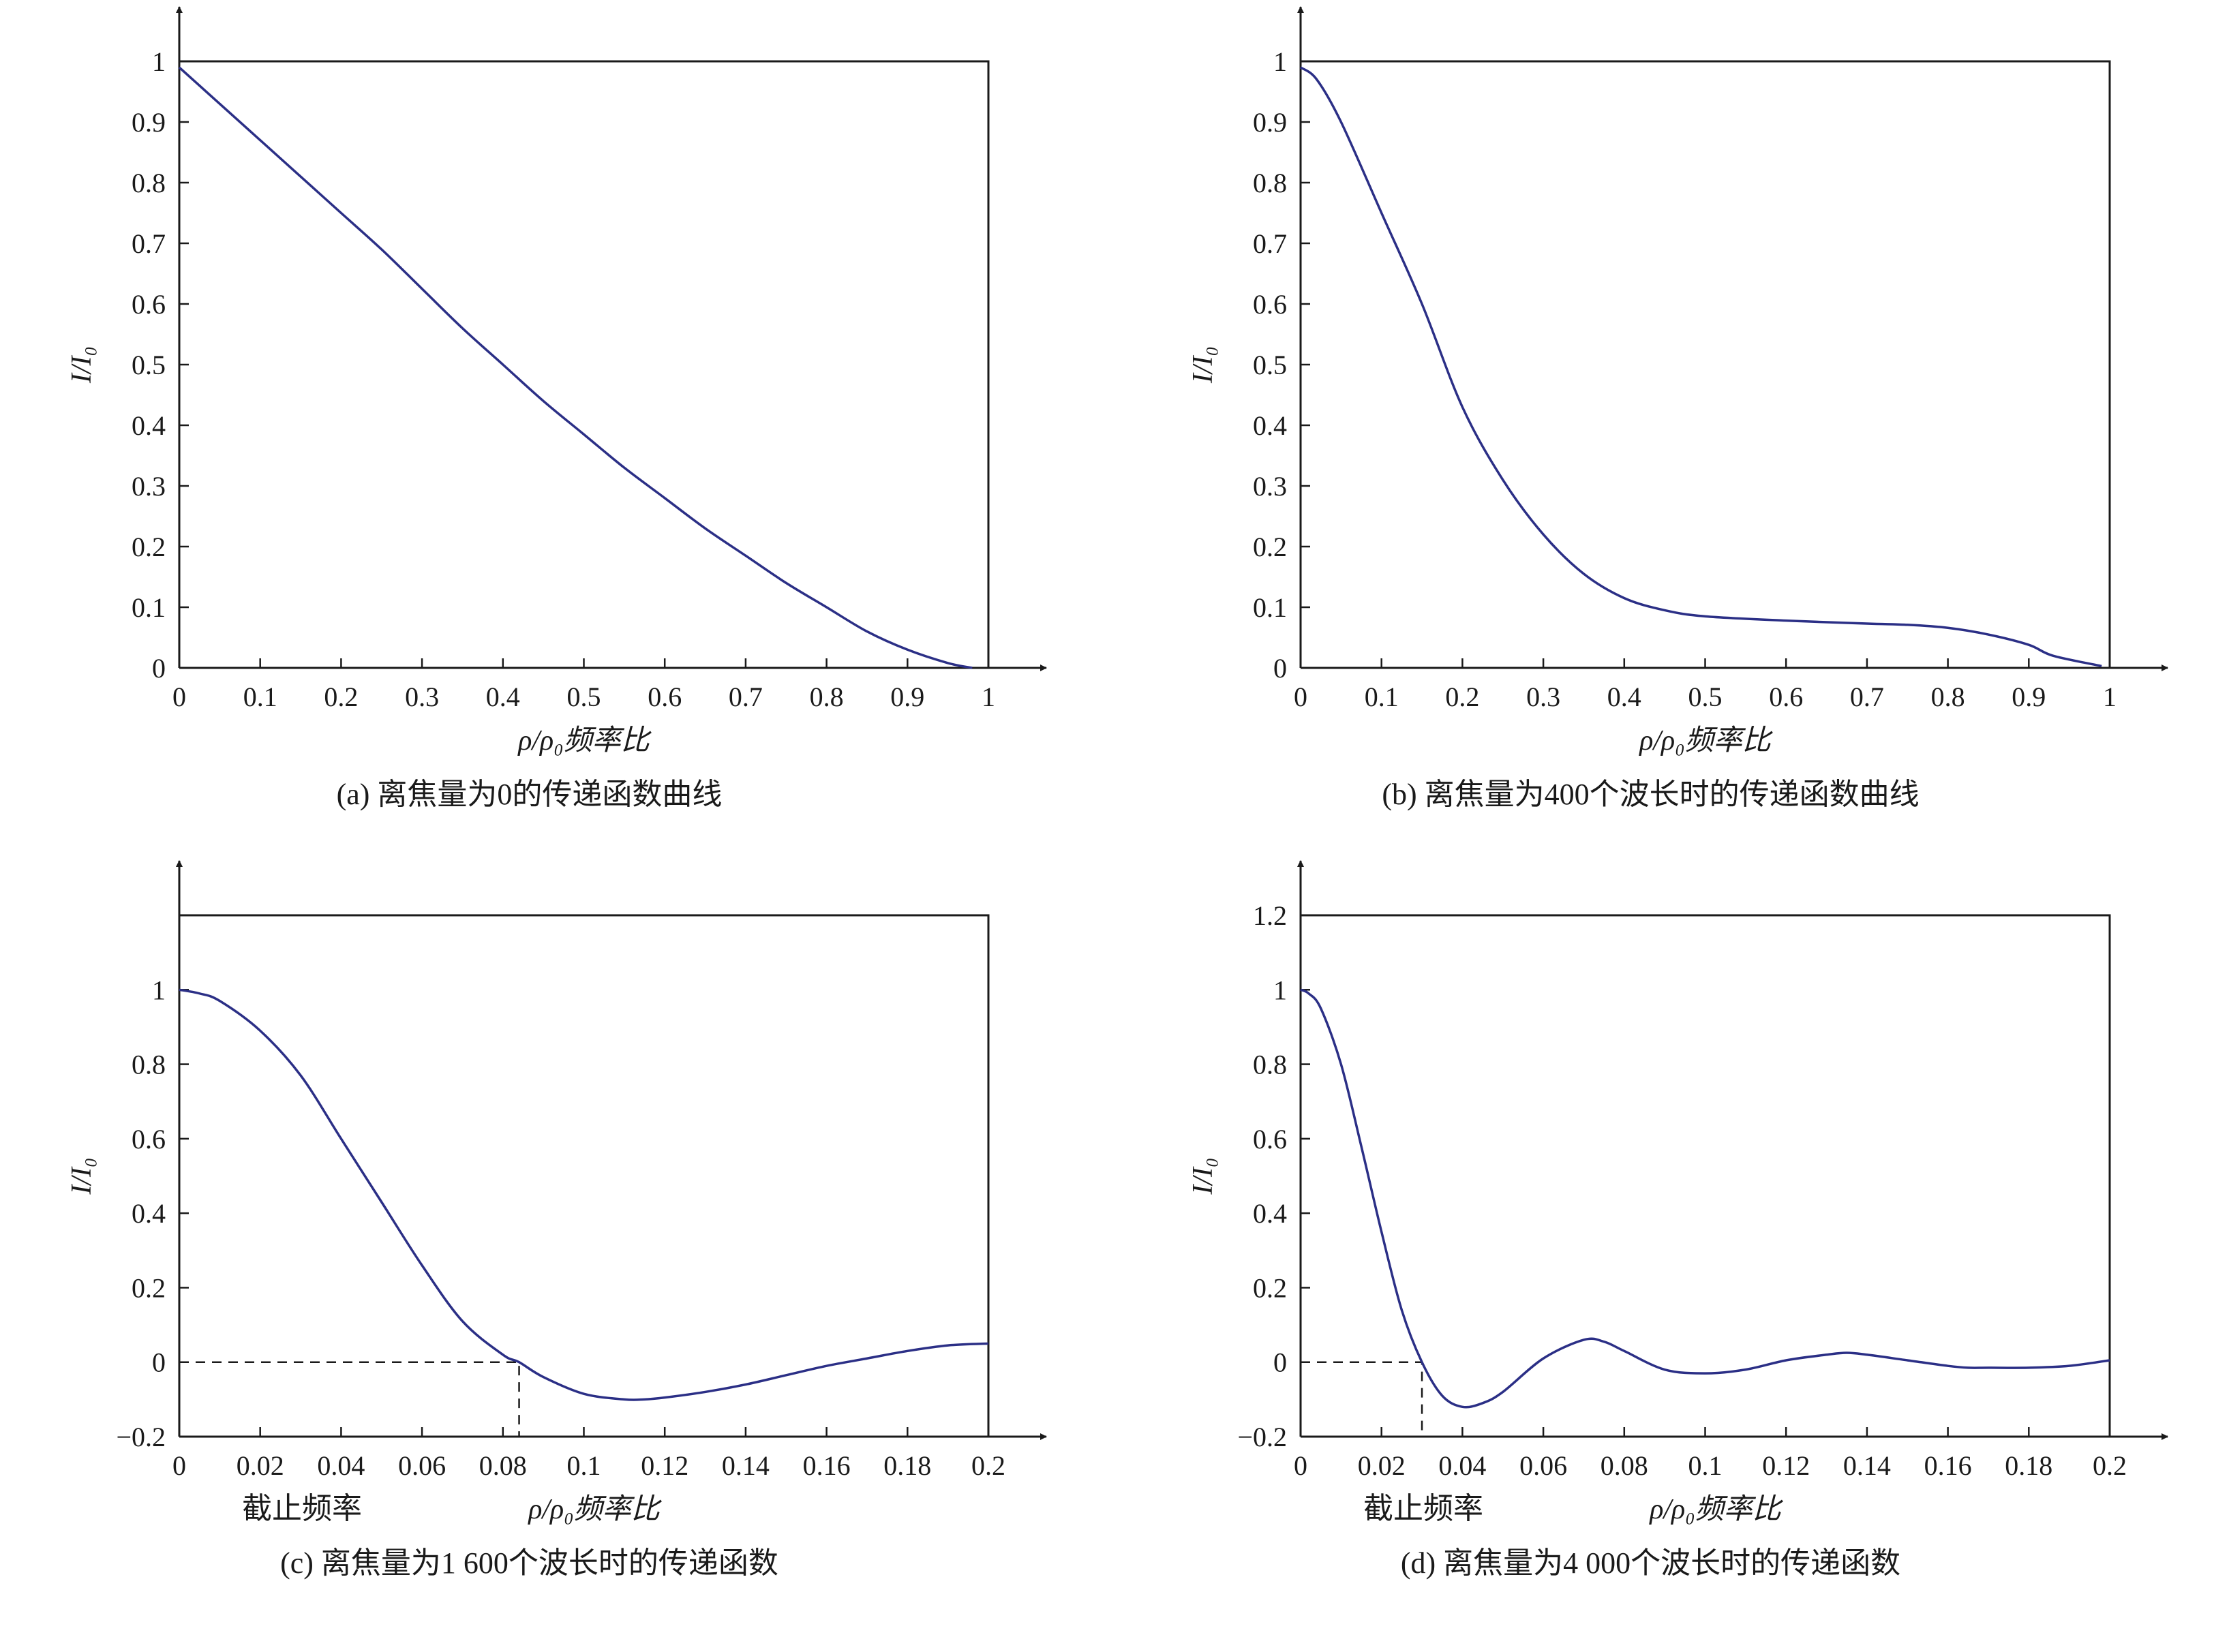  Describe the element at coordinates (1650, 1563) in the screenshot. I see `panel-caption: (d) 离焦量为4 000个波长时的传递函数` at that location.